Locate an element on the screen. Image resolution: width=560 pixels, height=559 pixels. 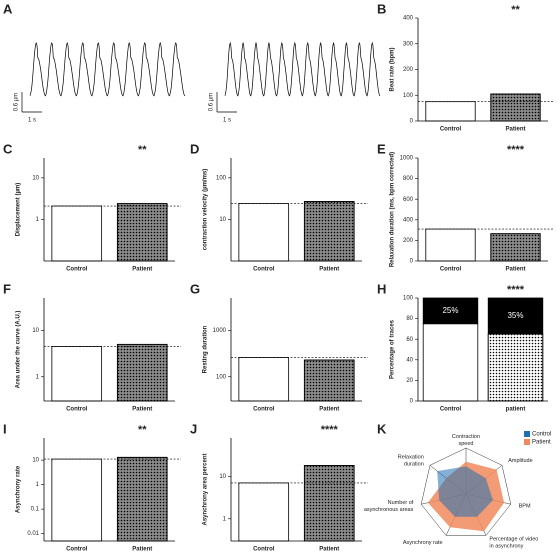
panel-letter: J is located at coordinates (193, 428).